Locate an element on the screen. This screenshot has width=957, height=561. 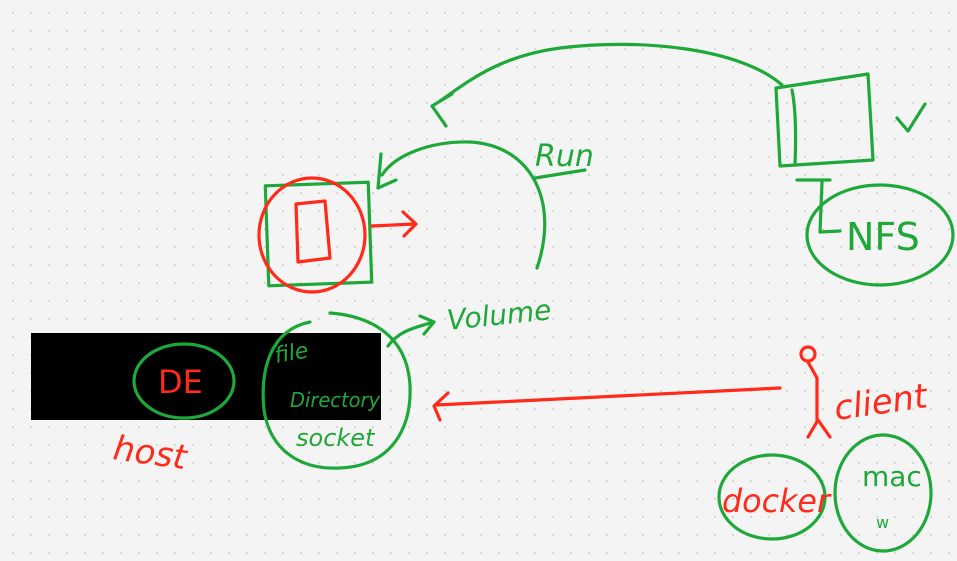
box-right-line is located at coordinates (794, 127).